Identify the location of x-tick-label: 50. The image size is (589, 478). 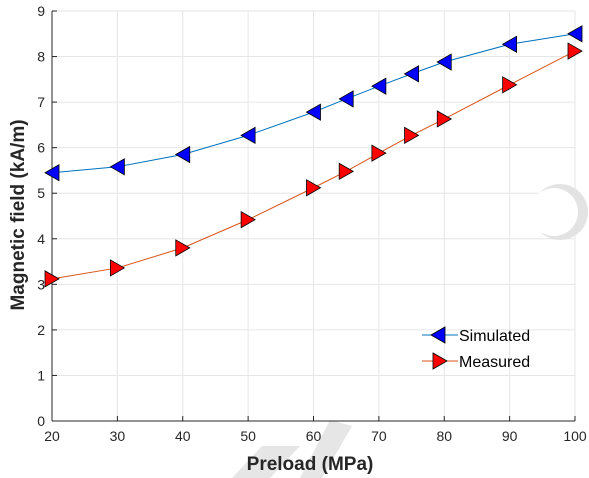
(248, 436).